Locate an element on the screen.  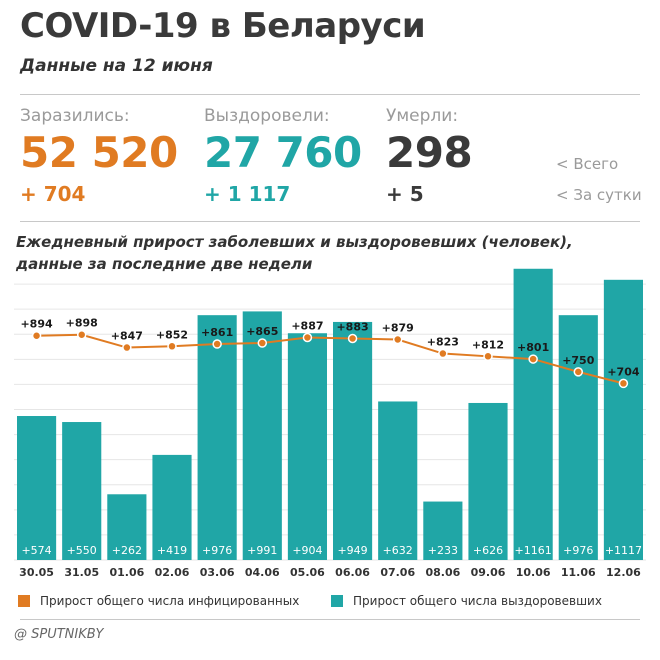
bar-11.06 is located at coordinates (578, 437).